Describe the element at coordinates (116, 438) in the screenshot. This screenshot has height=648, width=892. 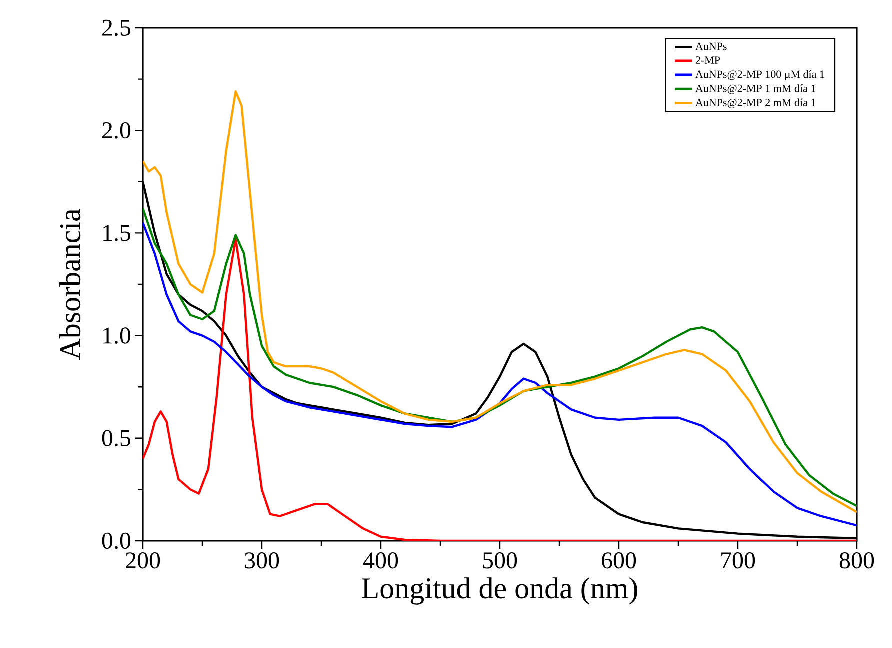
I see `y-tick-label: 0.5` at that location.